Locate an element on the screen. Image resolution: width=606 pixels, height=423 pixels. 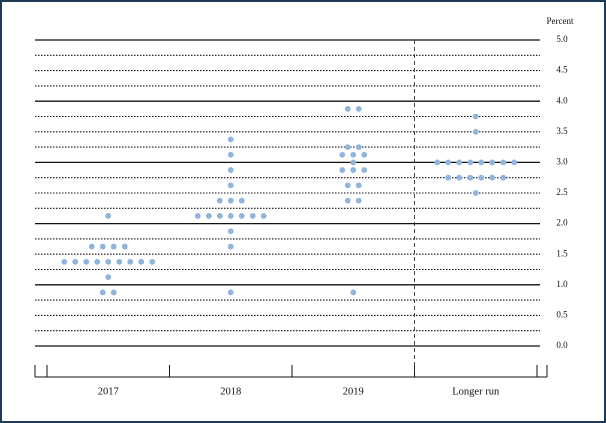
y-tick-label: 3.5 is located at coordinates (562, 131).